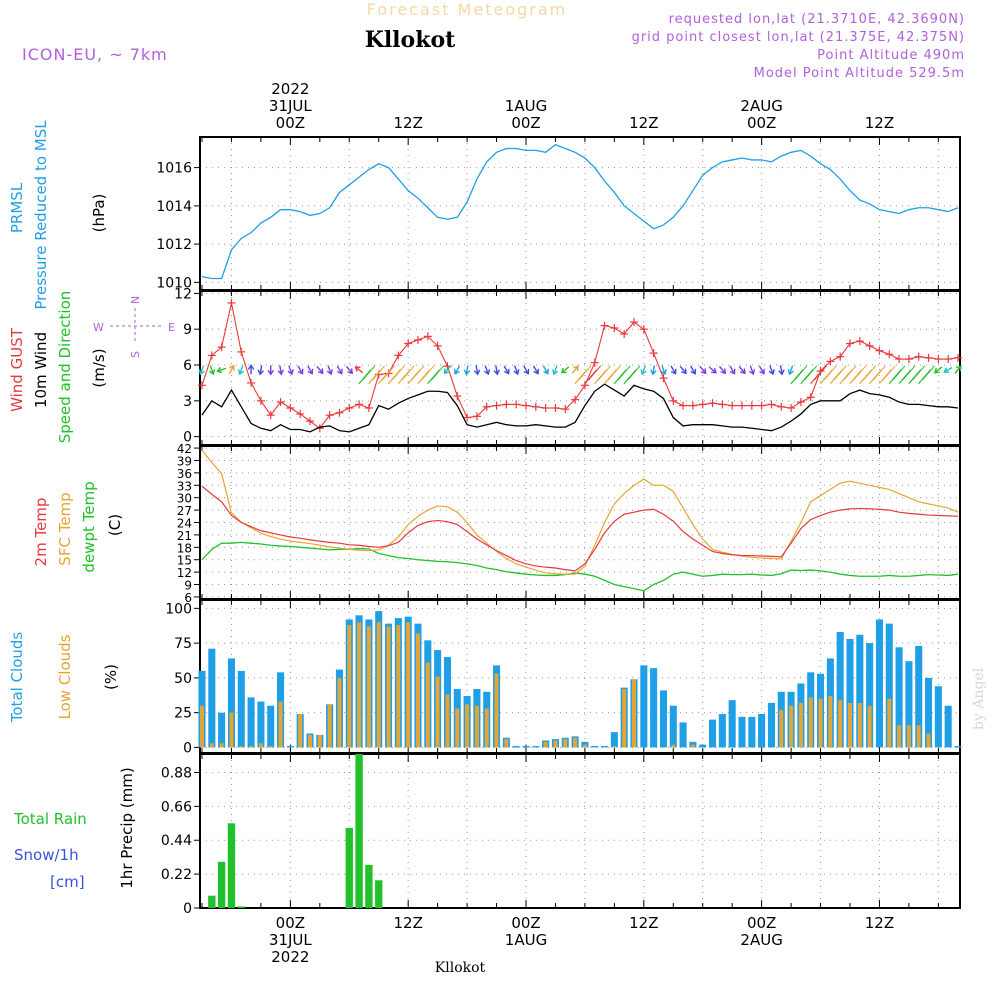  I want to click on bottom-time-label: 31JUL, so click(290, 940).